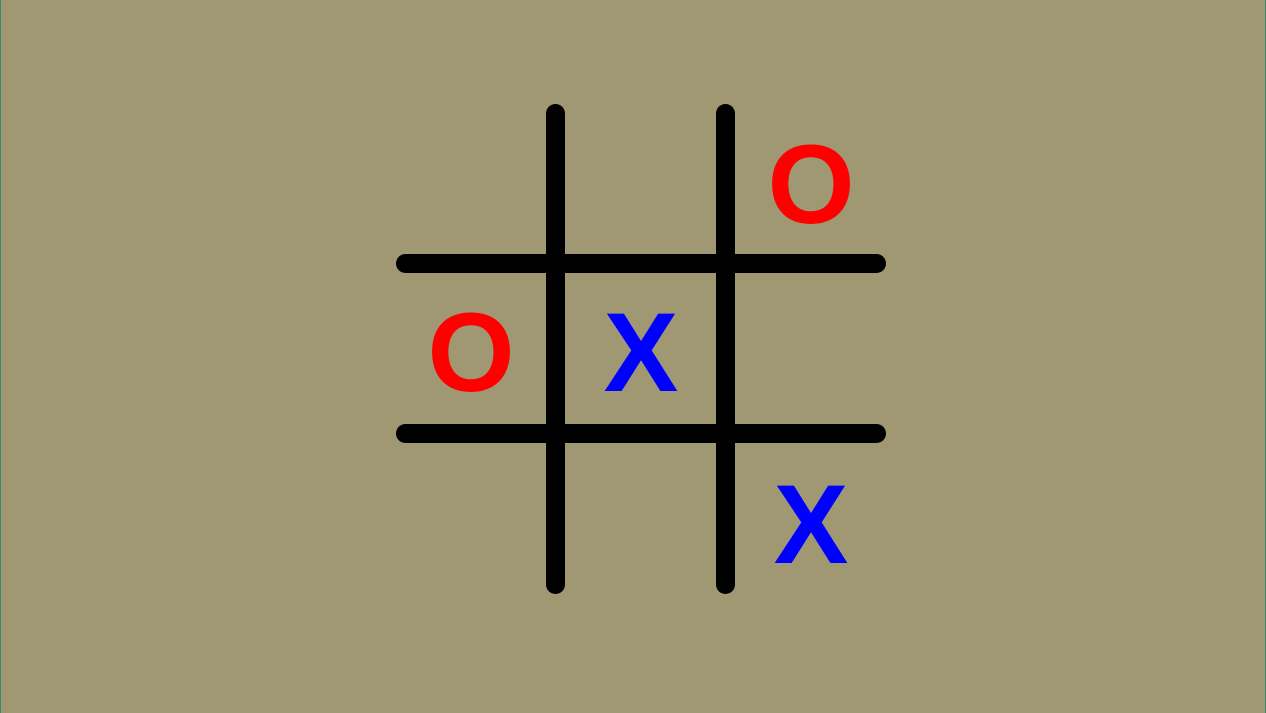  I want to click on cell-2-2: X, so click(811, 525).